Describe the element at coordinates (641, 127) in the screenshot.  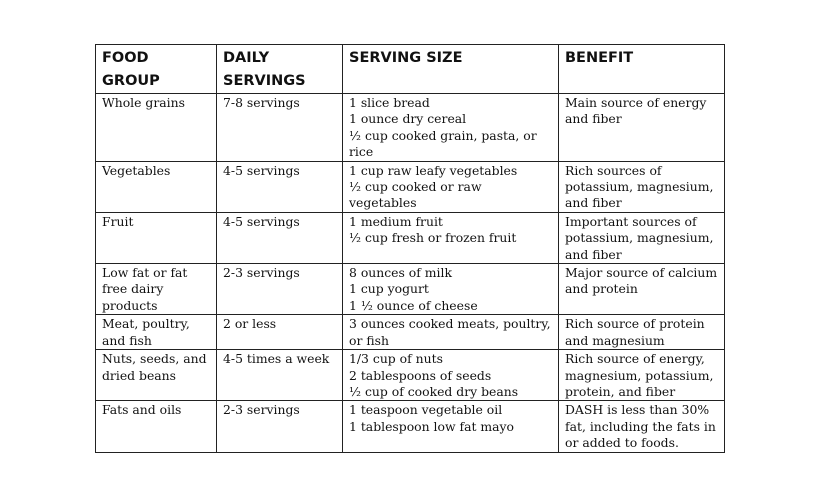
I see `benefit-cell: Main source of energy and fiber` at that location.